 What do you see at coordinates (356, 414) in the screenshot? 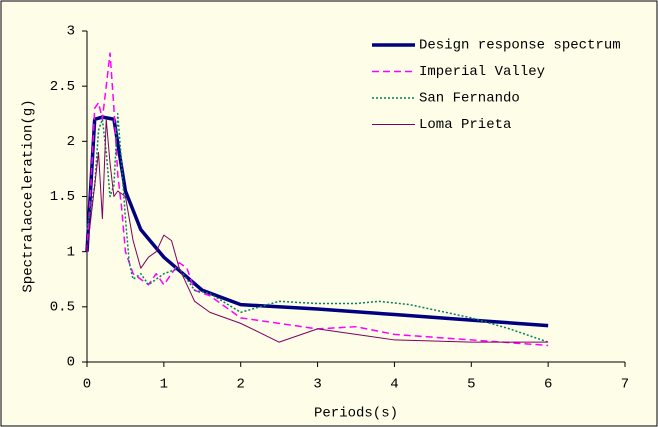
I see `x-axis-label: Periods(s)` at bounding box center [356, 414].